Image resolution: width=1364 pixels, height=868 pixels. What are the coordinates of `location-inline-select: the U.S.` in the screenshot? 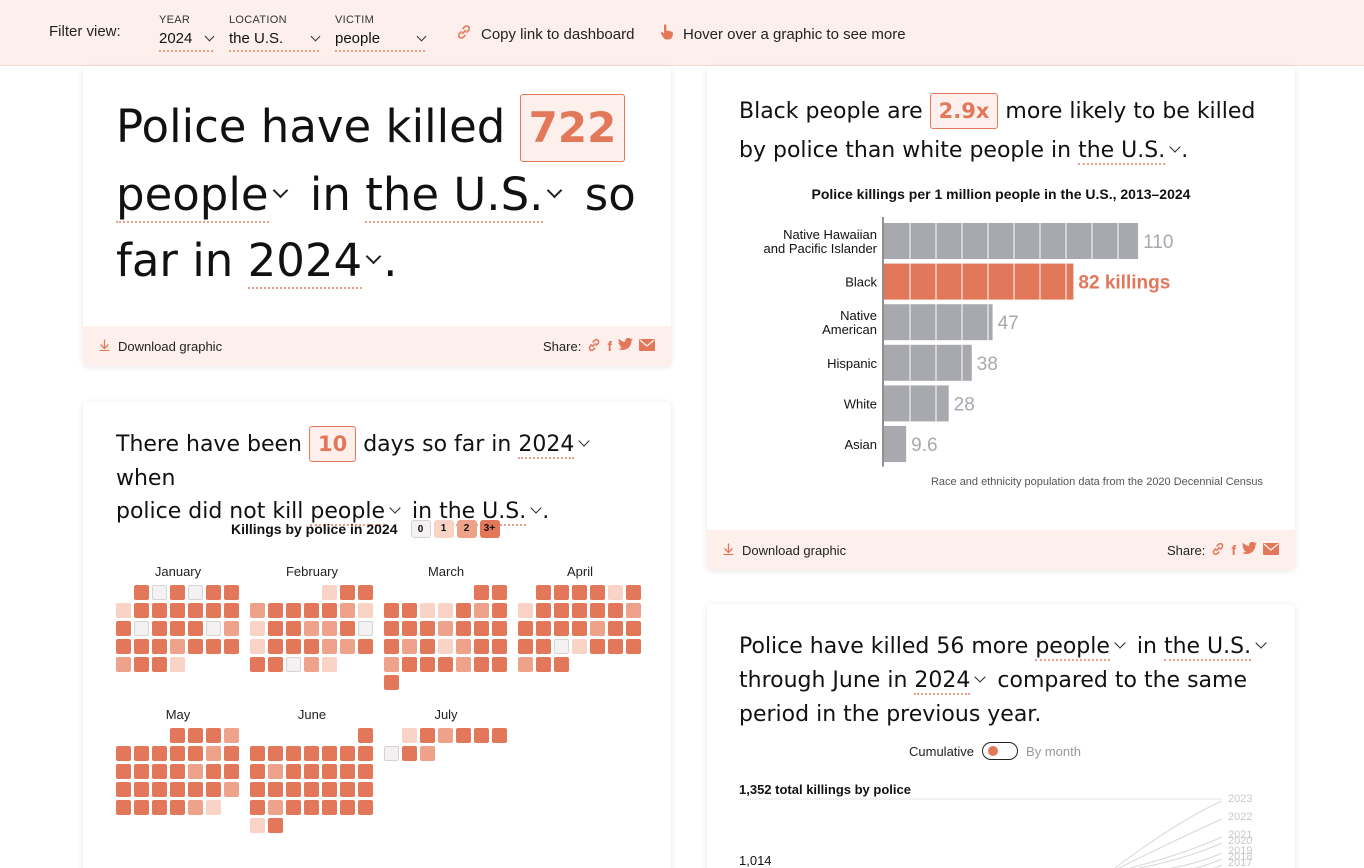 It's located at (1122, 151).